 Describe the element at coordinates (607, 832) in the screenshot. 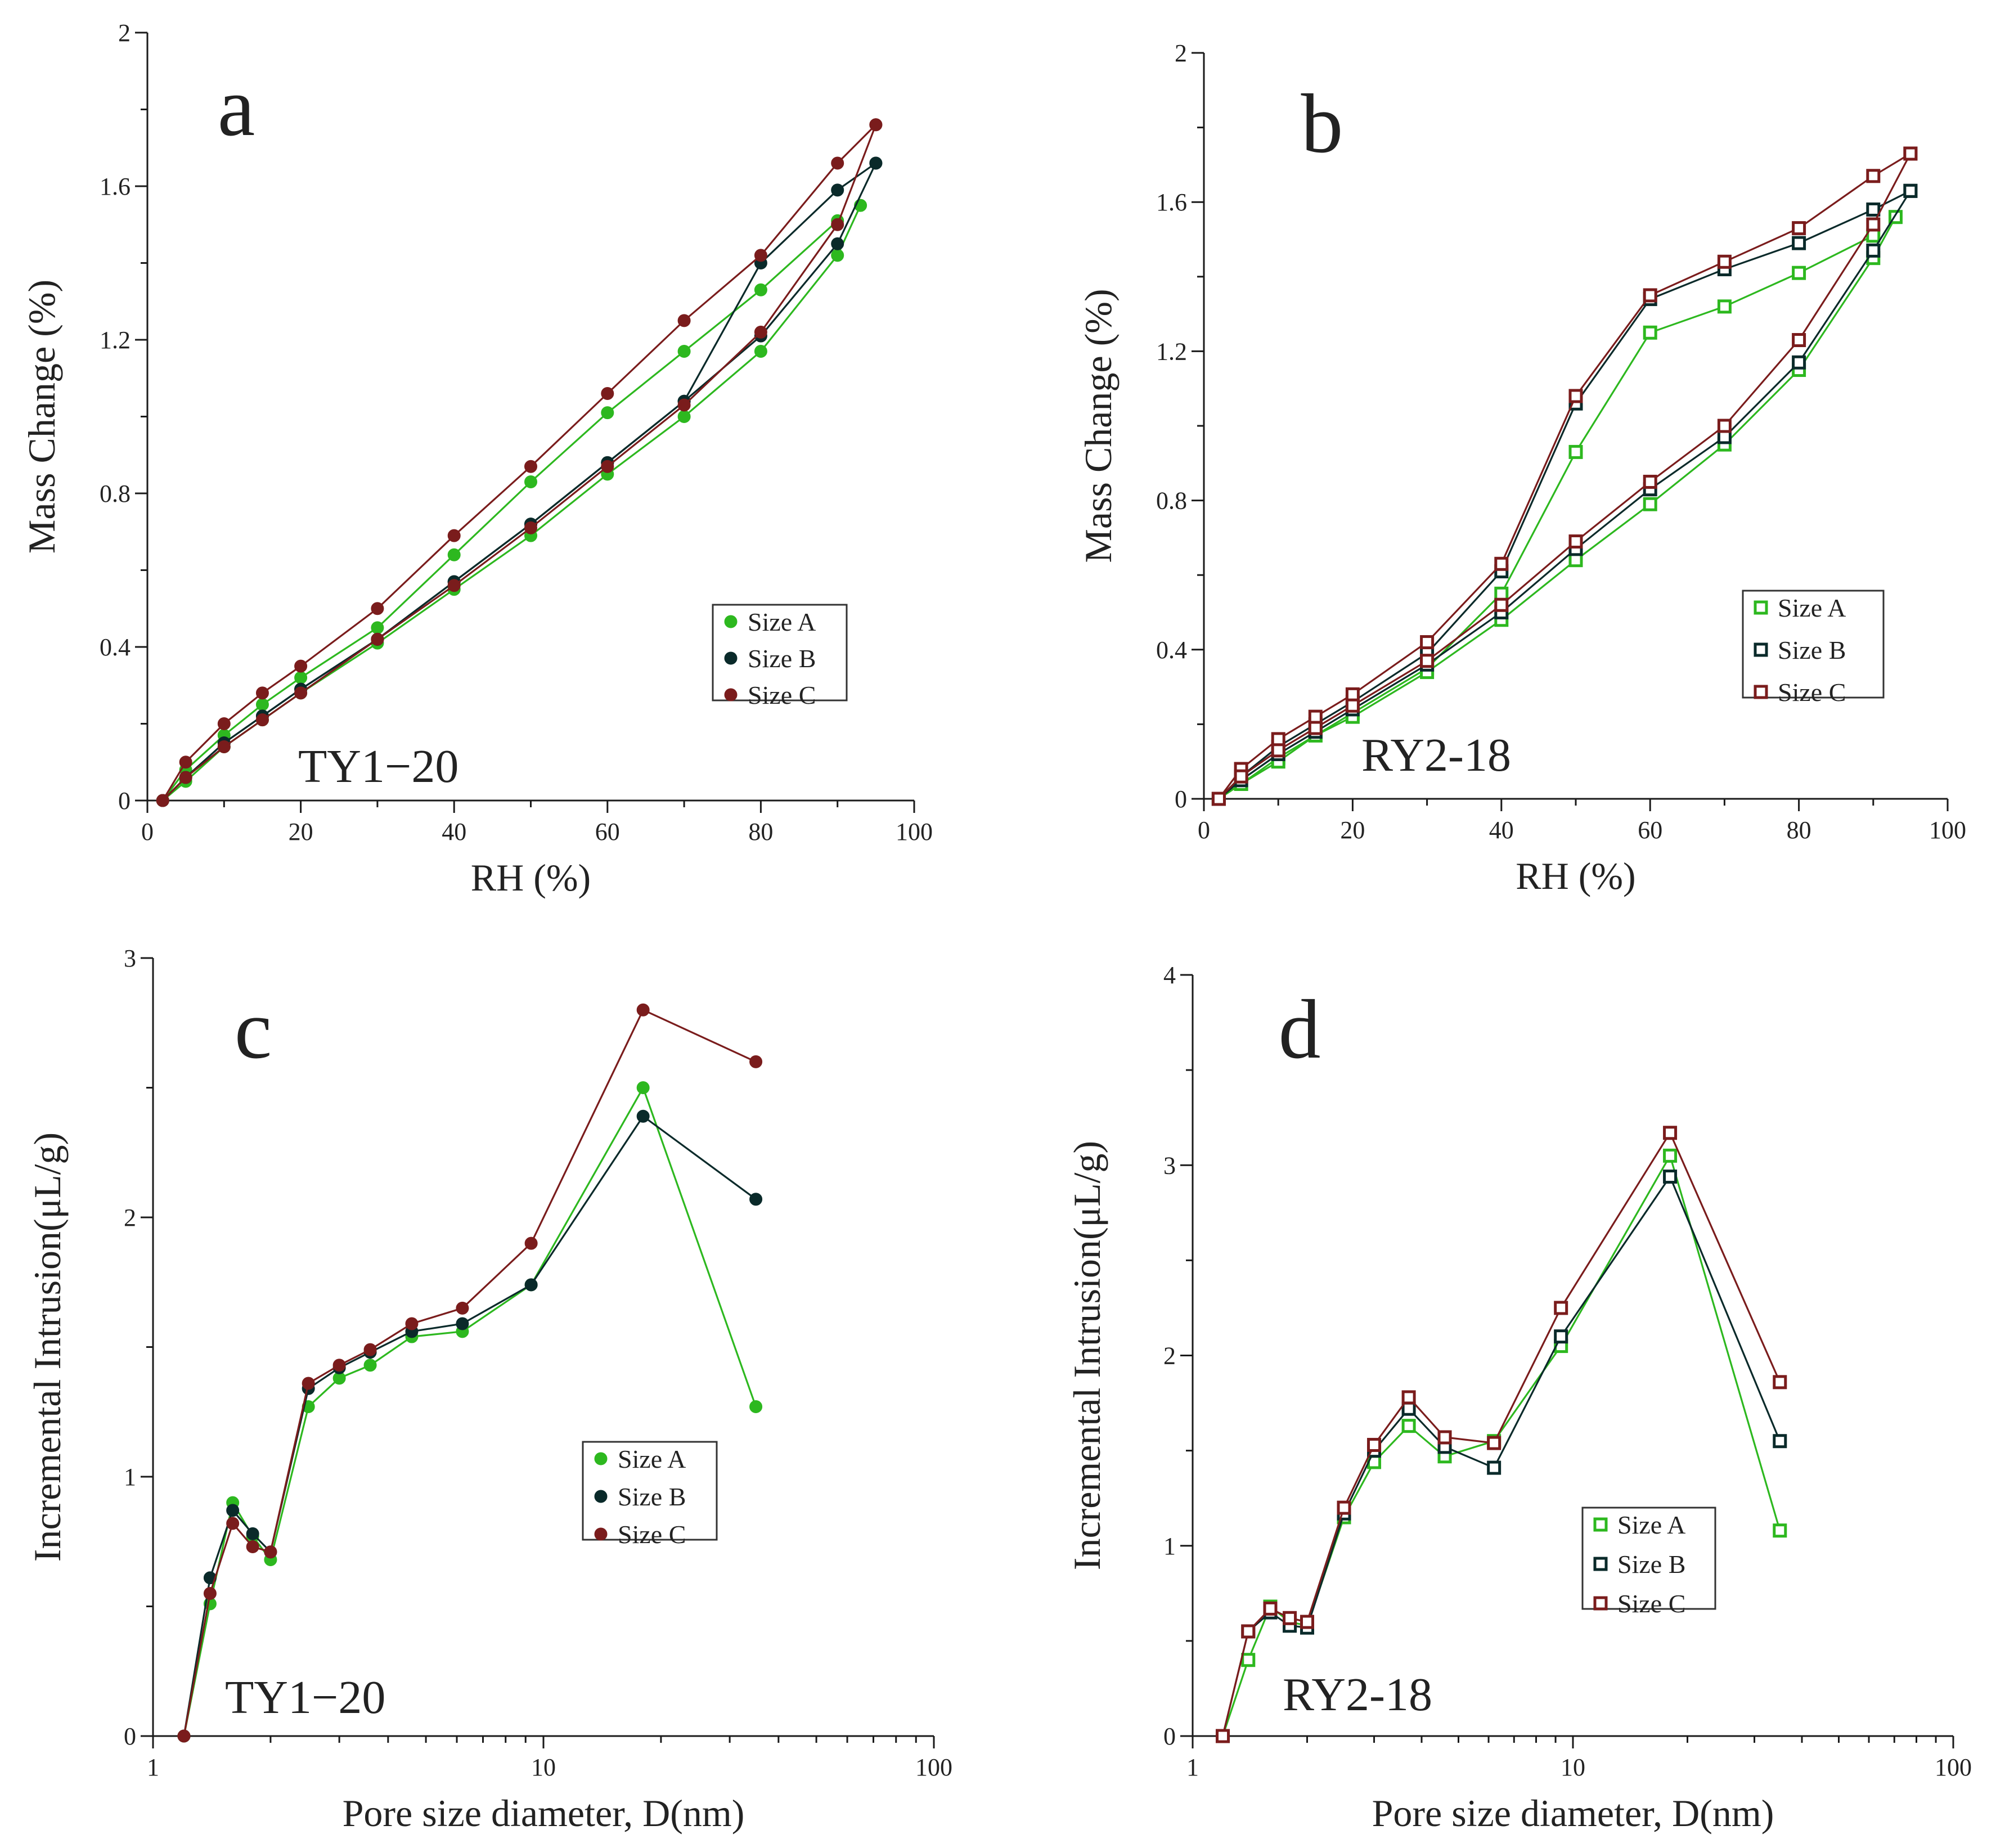

I see `x-tick-label: 60` at that location.